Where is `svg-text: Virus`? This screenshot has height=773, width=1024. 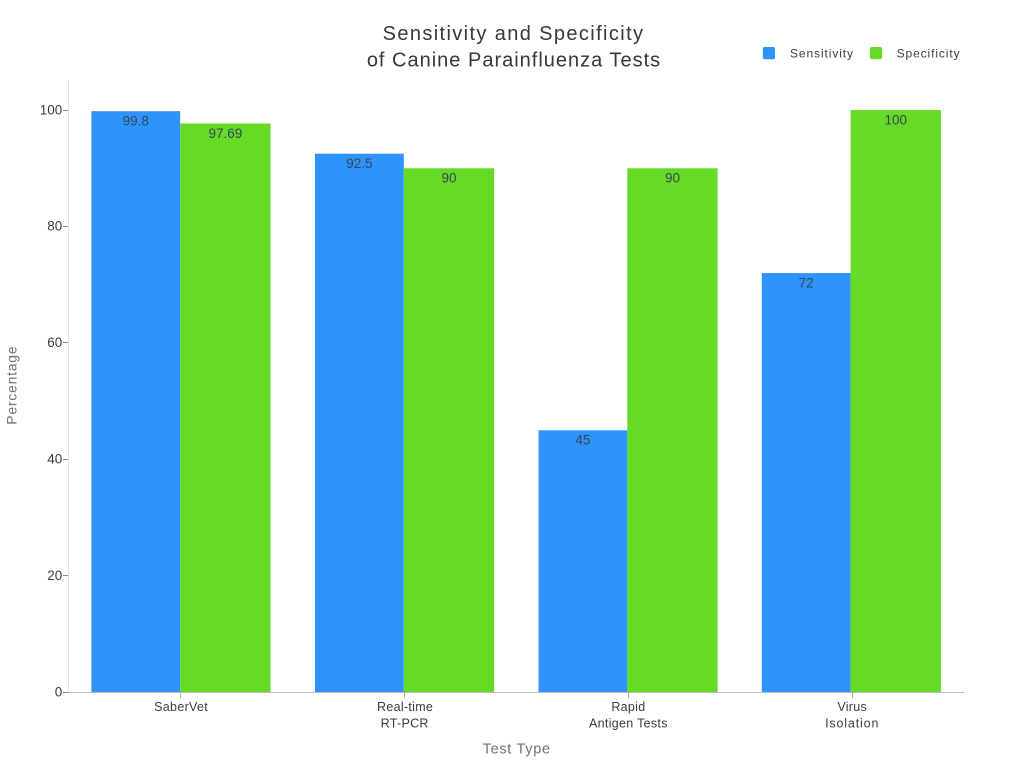
svg-text: Virus is located at coordinates (852, 707).